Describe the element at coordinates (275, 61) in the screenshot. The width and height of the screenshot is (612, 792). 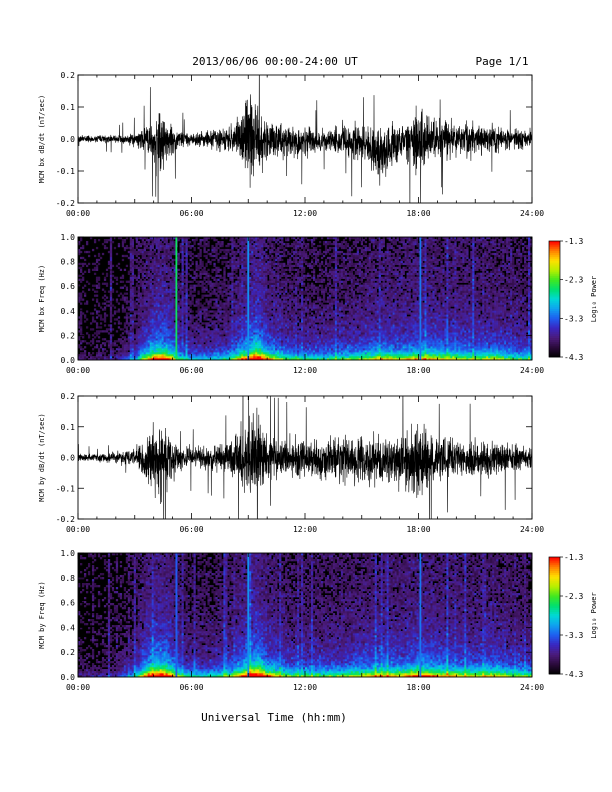
I see `figure-title: 2013/06/06 00:00-24:00 UT` at that location.